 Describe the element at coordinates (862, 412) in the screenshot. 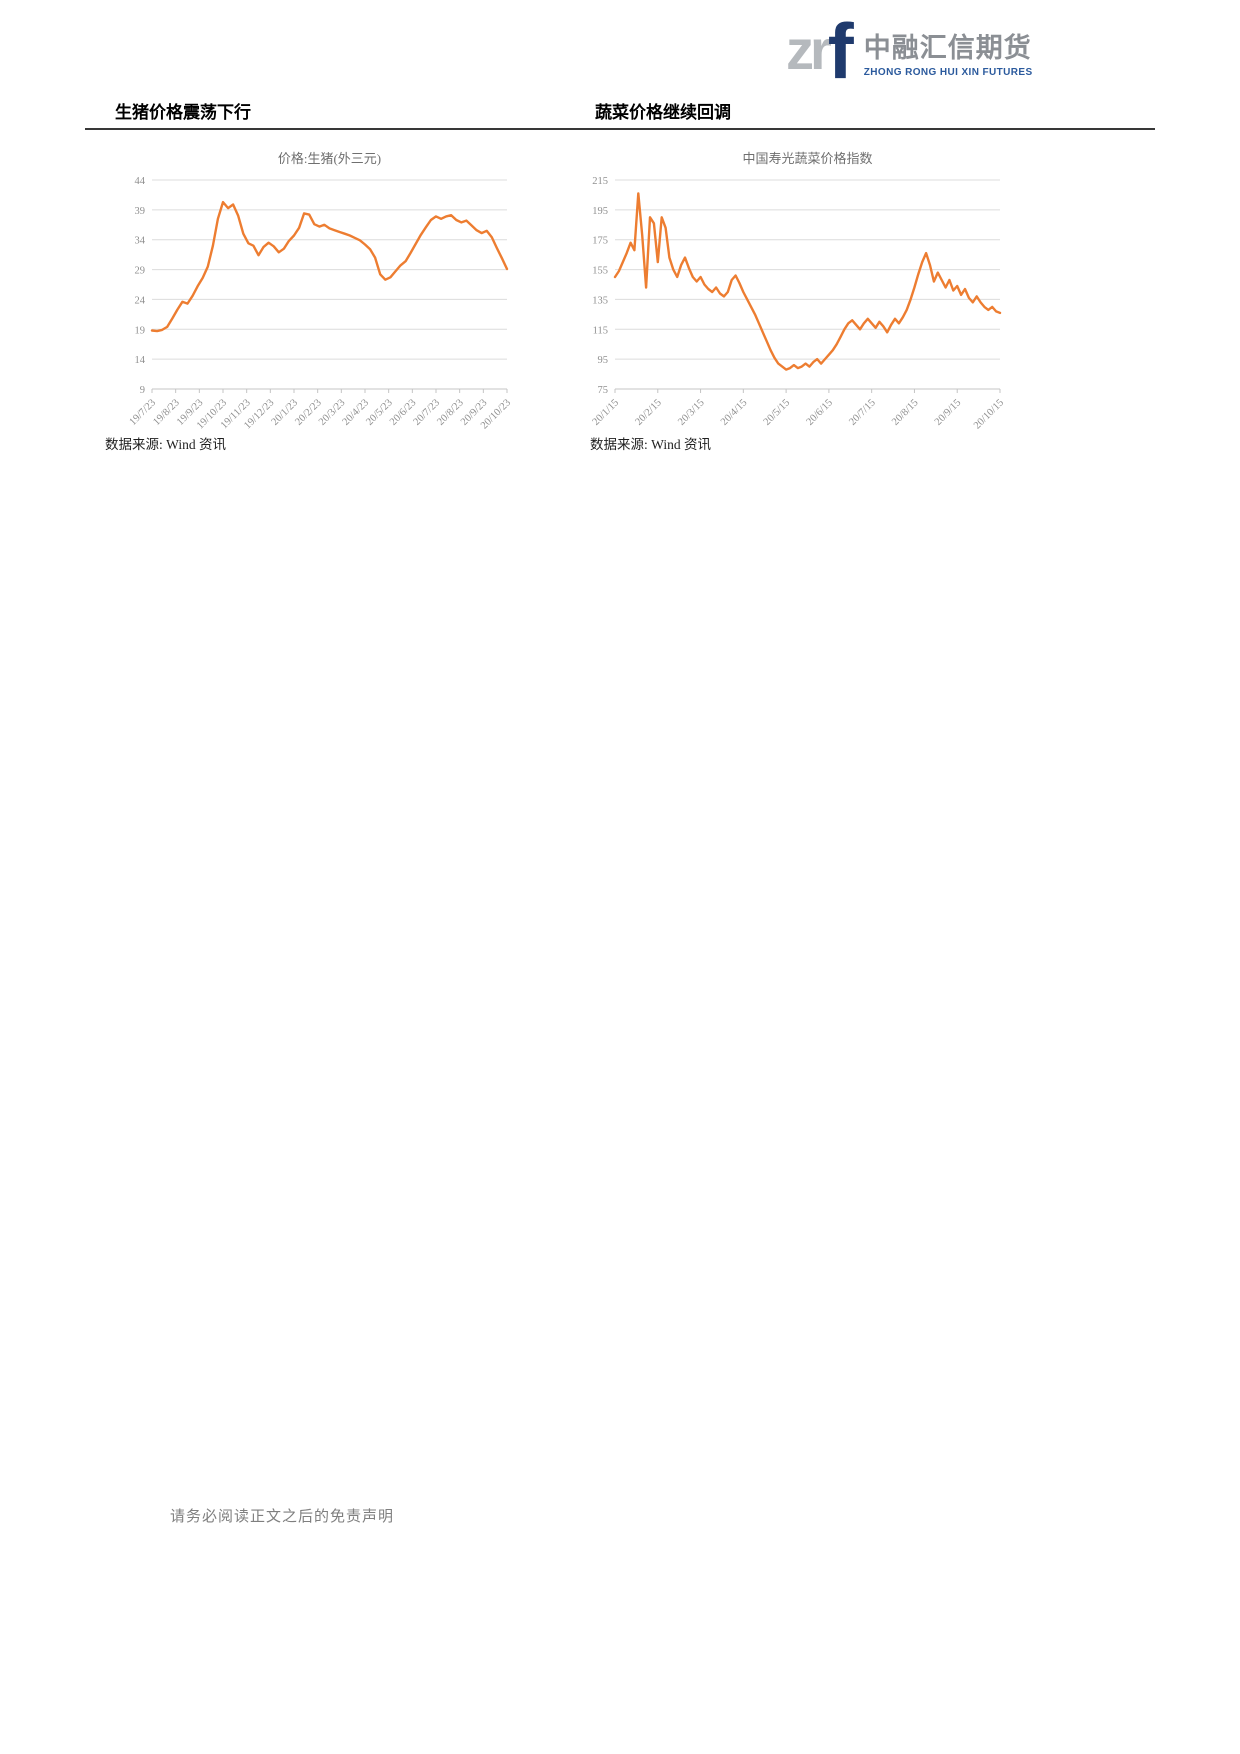

I see `svg-text: 20/7/15` at that location.